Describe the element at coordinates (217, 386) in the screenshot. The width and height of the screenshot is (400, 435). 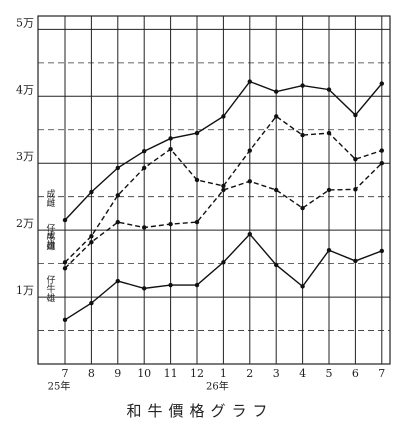
I see `year-label: 26年` at that location.